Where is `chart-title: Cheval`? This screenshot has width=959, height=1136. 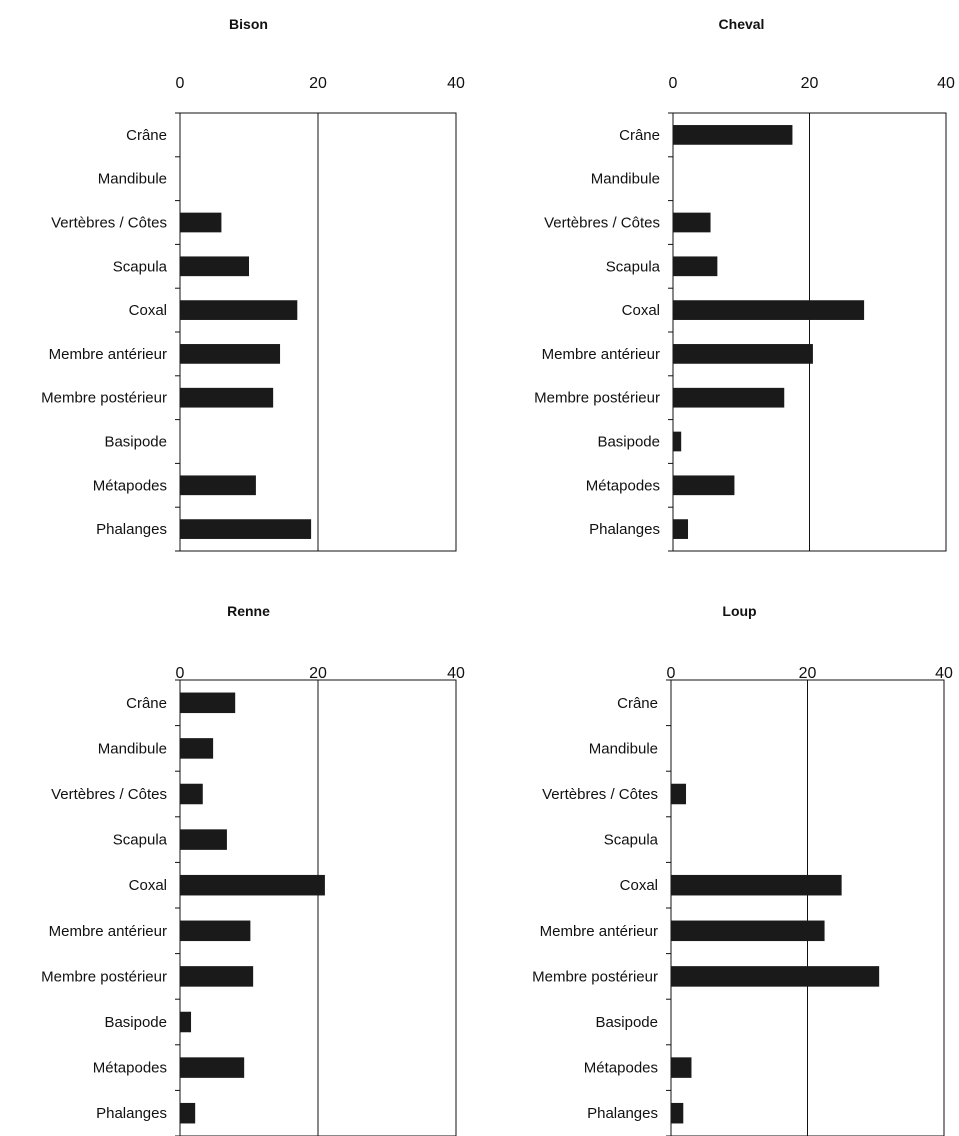
chart-title: Cheval is located at coordinates (741, 24).